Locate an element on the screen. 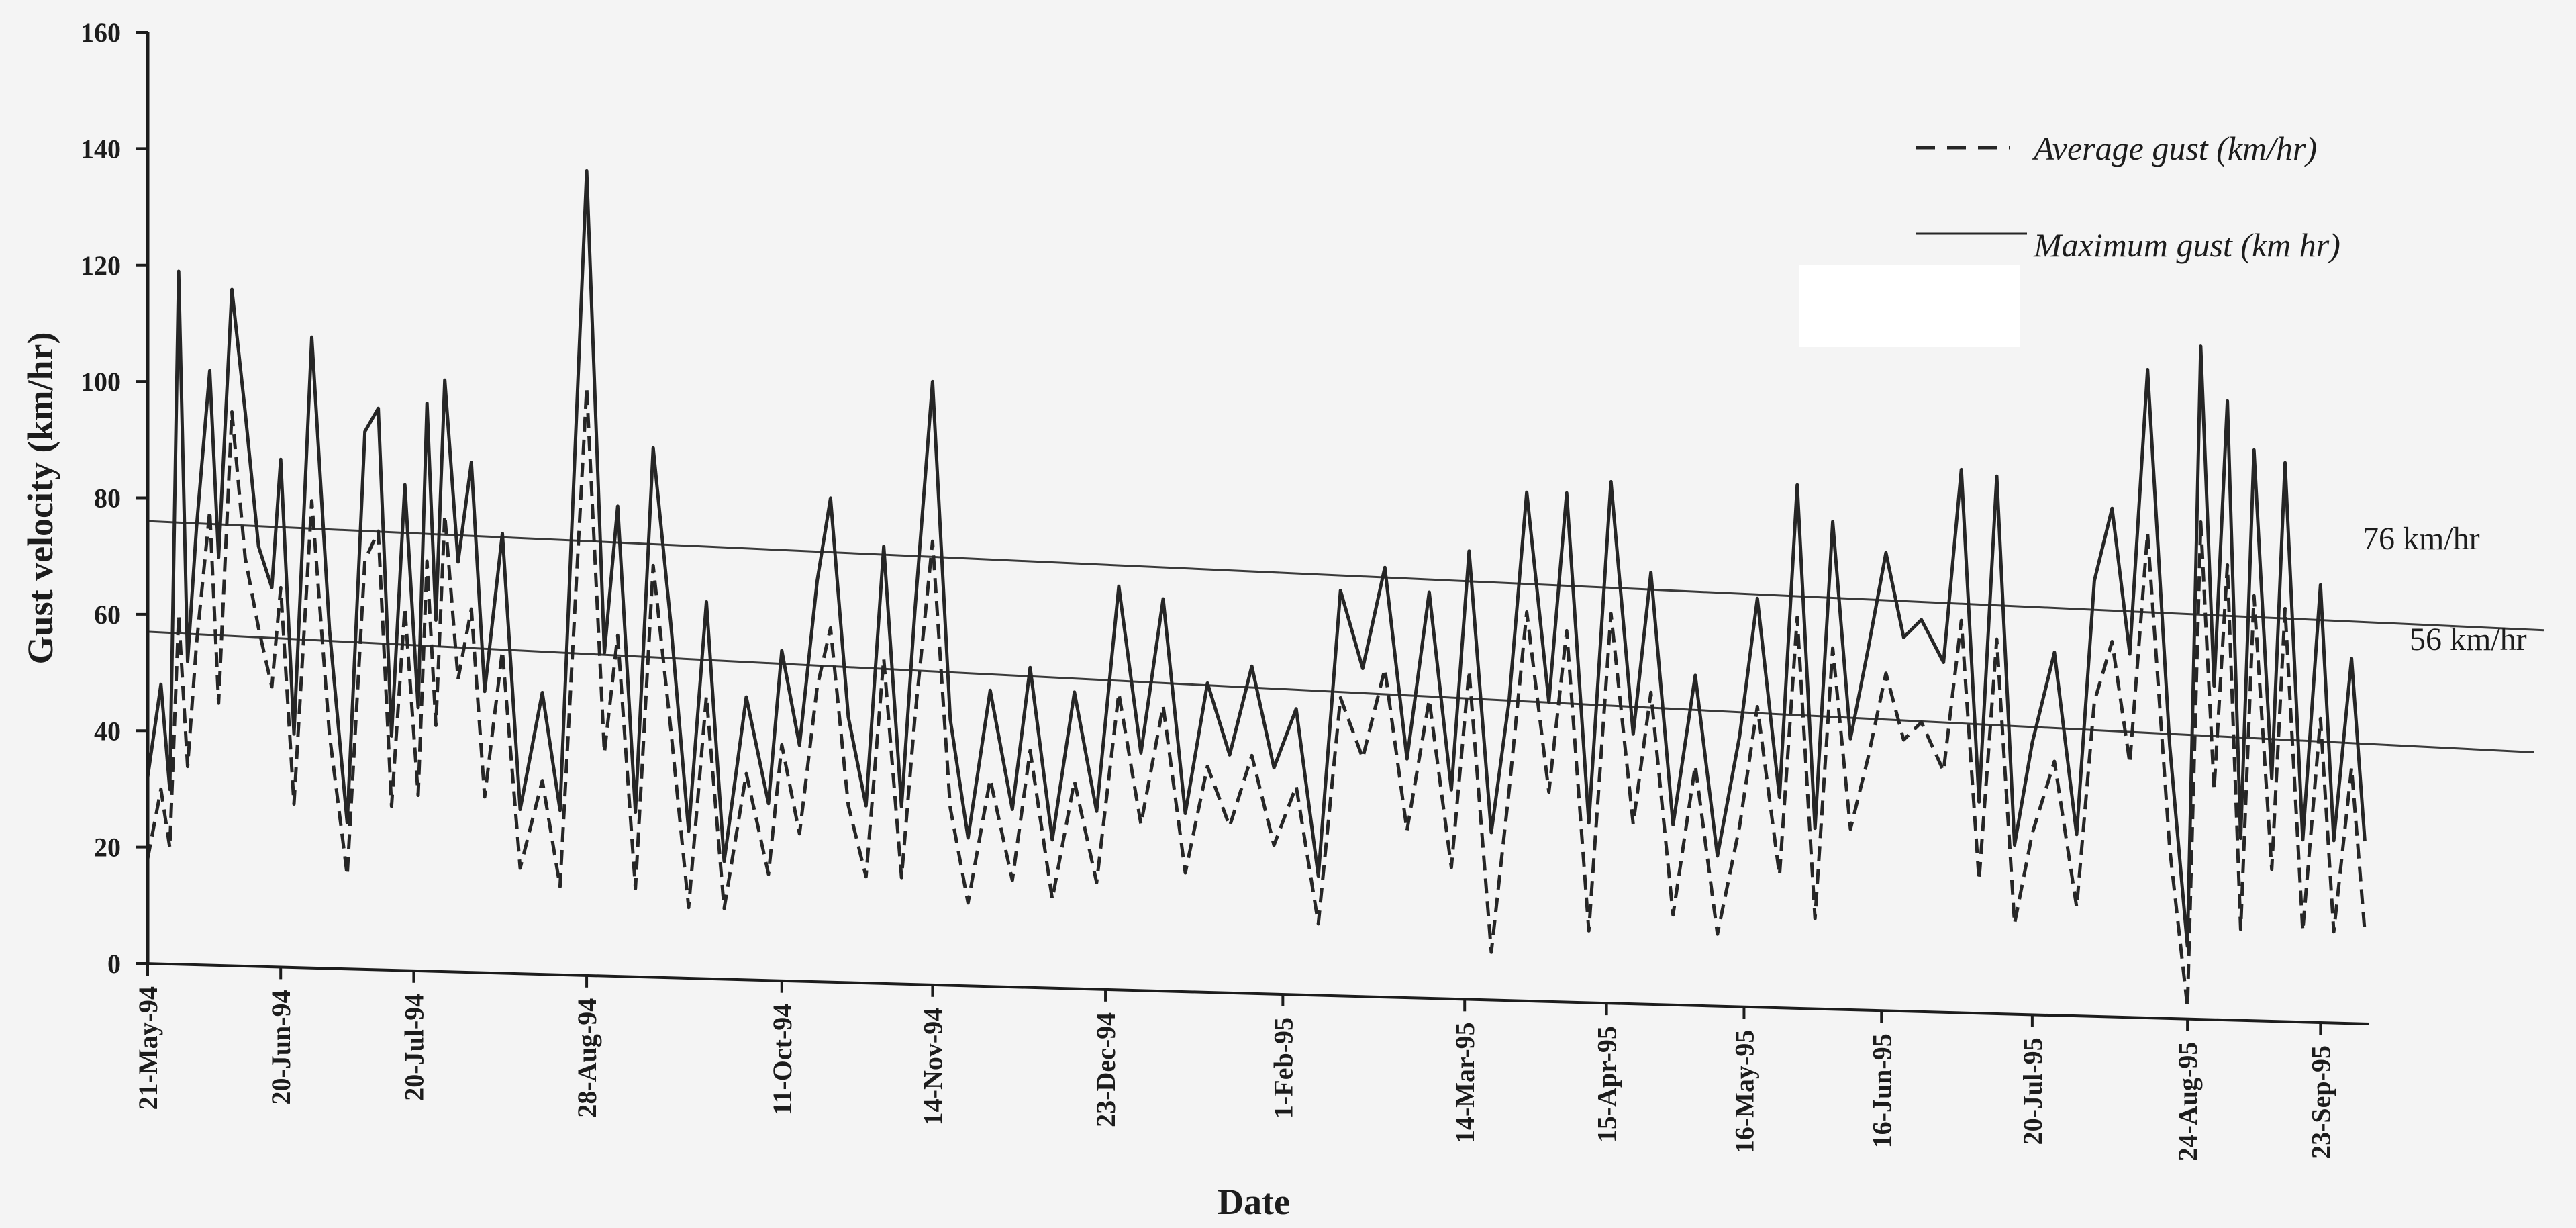  x-tick-label: 24-Aug-95 is located at coordinates (2188, 1102).